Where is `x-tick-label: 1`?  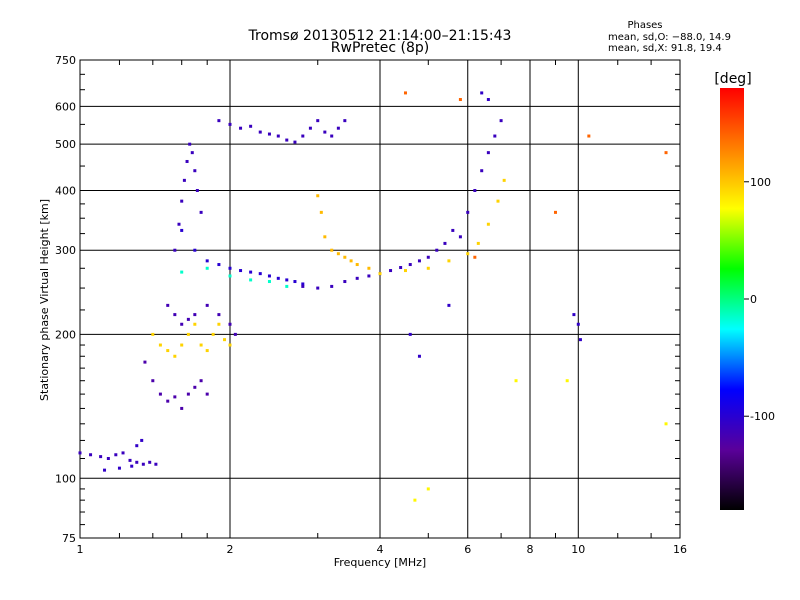 x-tick-label: 1 is located at coordinates (80, 549).